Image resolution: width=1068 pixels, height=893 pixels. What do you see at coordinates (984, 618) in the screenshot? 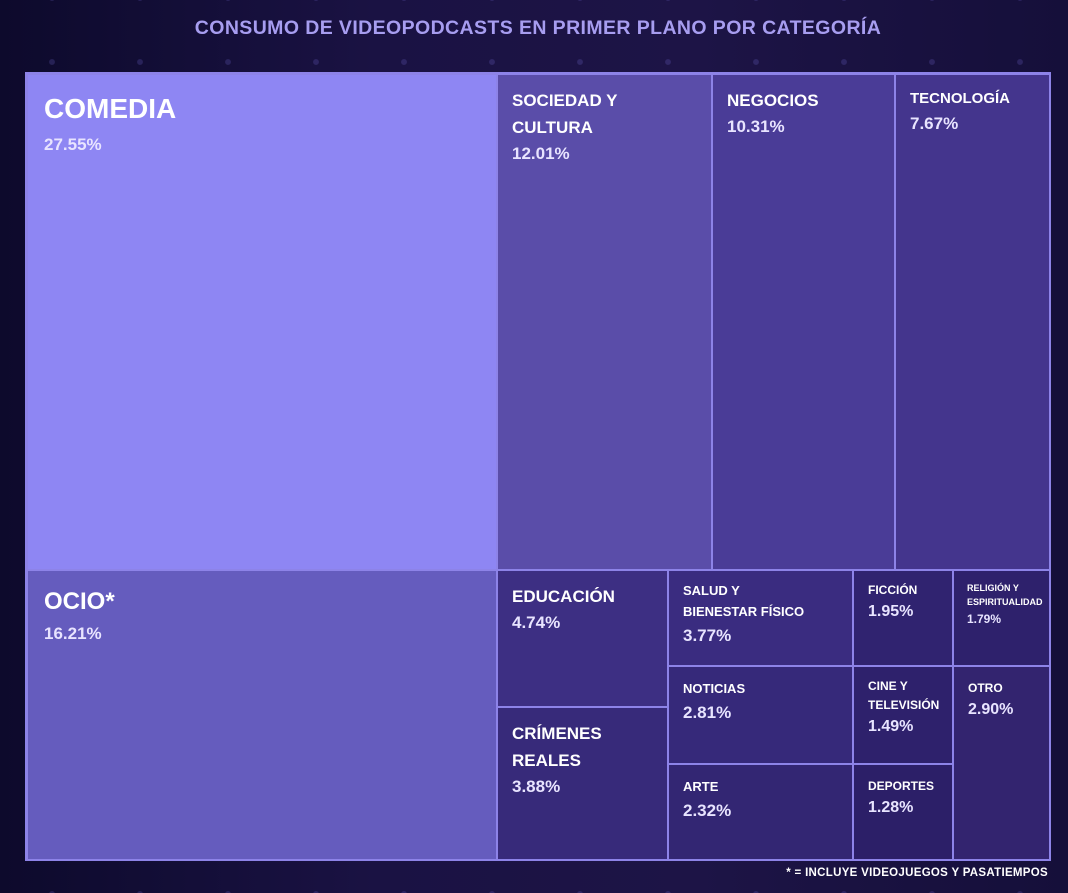
I see `tile-value-label: 1.79%` at bounding box center [984, 618].